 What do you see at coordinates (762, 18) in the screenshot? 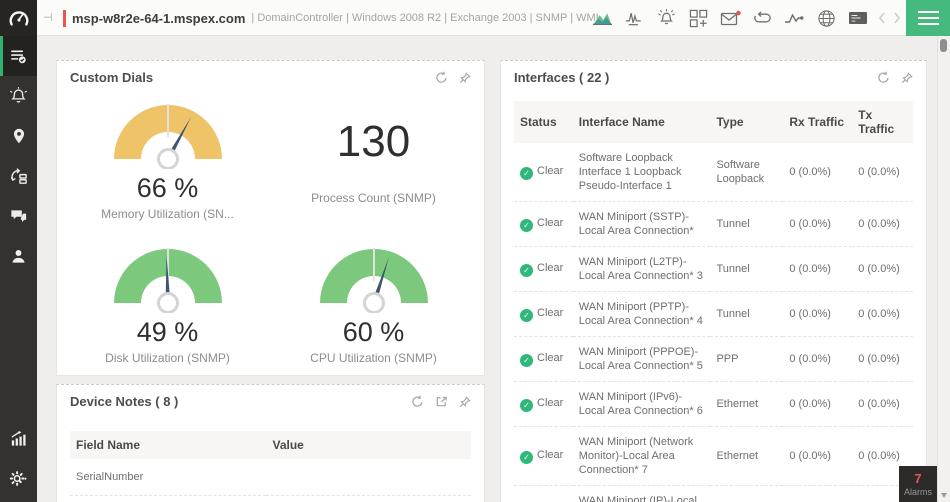
I see `sync-loop-icon` at bounding box center [762, 18].